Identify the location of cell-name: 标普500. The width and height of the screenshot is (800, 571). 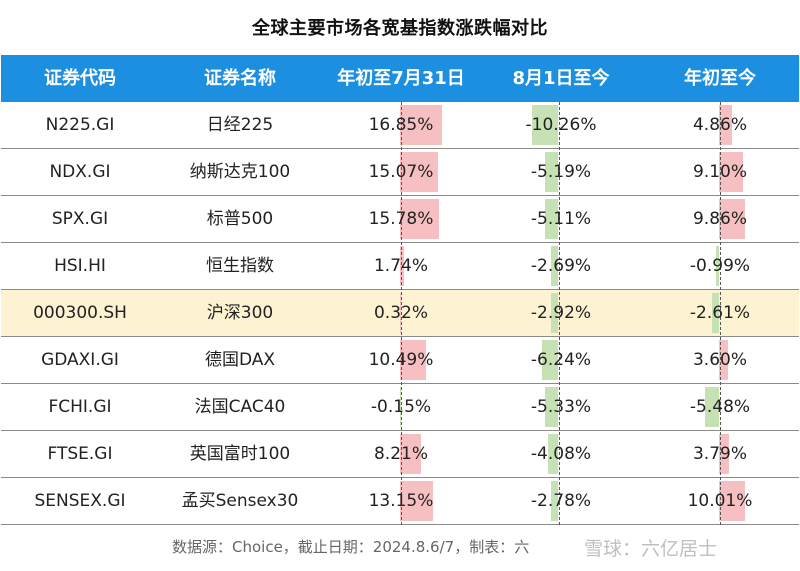
(240, 219).